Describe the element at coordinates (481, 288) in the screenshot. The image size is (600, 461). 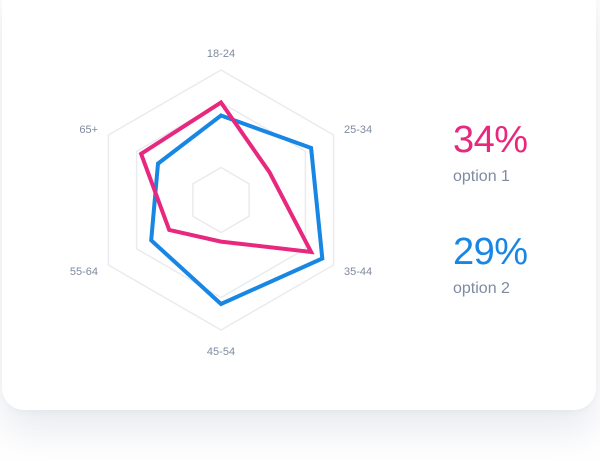
I see `stat-option-2-label: option 2` at that location.